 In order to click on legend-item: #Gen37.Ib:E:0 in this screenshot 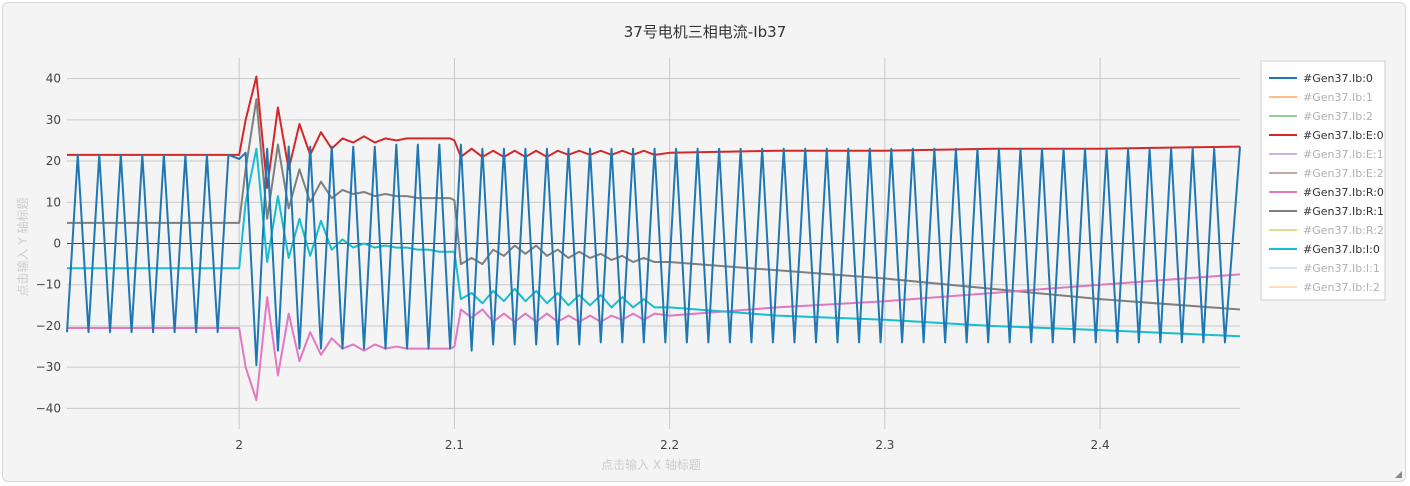, I will do `click(1326, 135)`.